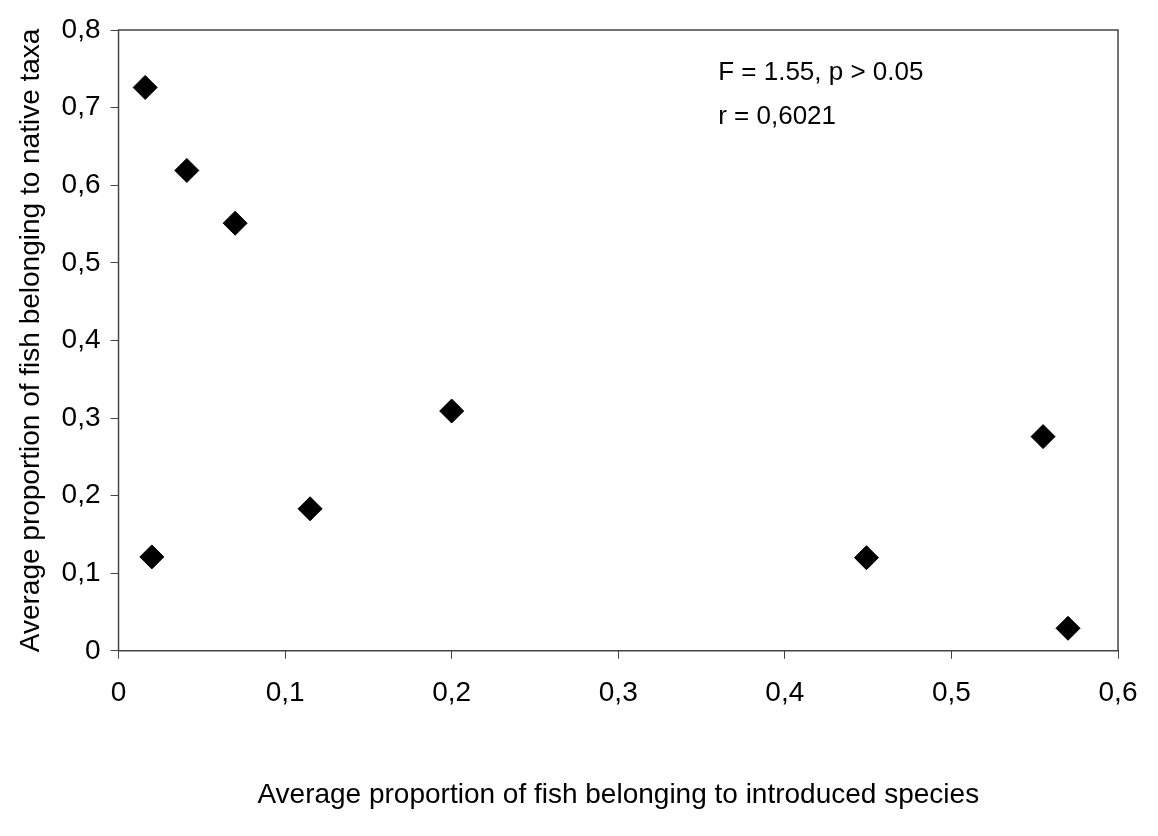 The height and width of the screenshot is (836, 1158). I want to click on annotation: F = 1.55, p > 0.05, so click(821, 71).